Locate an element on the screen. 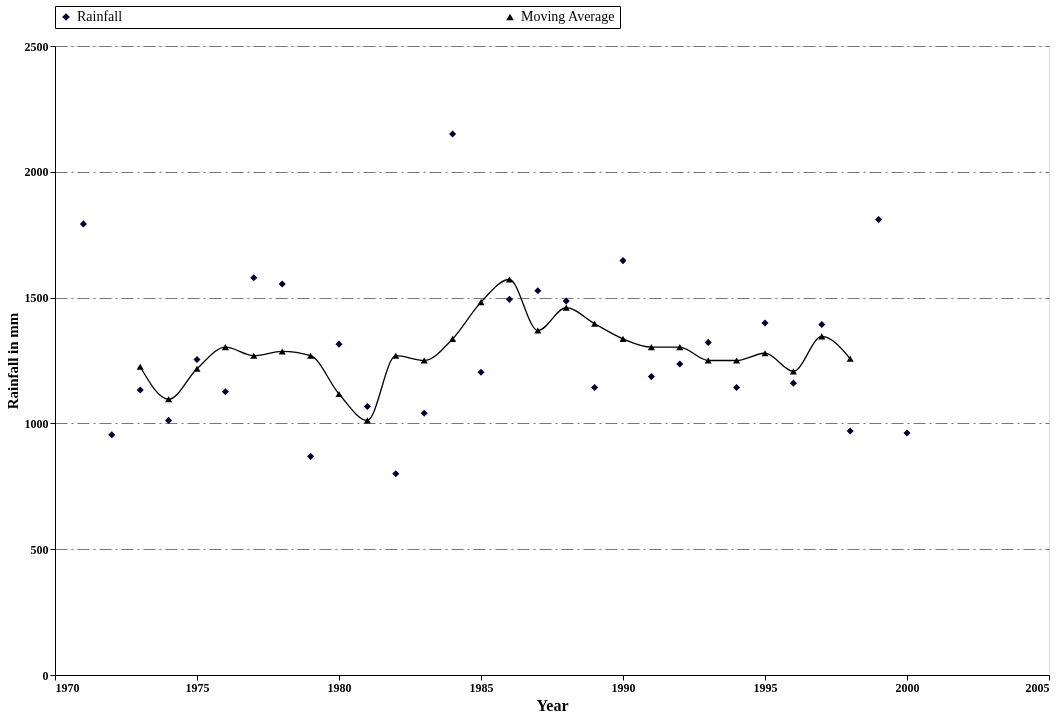 This screenshot has width=1063, height=725. legend-label: Rainfall is located at coordinates (100, 16).